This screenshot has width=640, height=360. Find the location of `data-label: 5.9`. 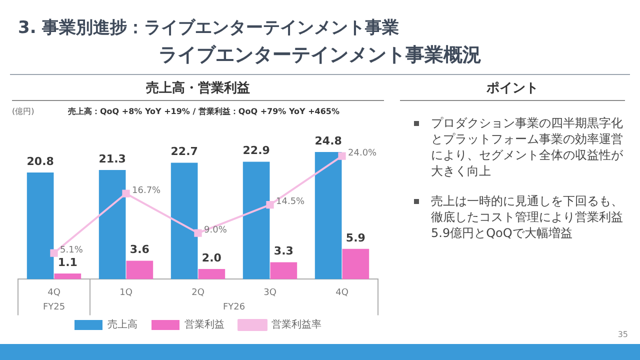

data-label: 5.9 is located at coordinates (356, 237).